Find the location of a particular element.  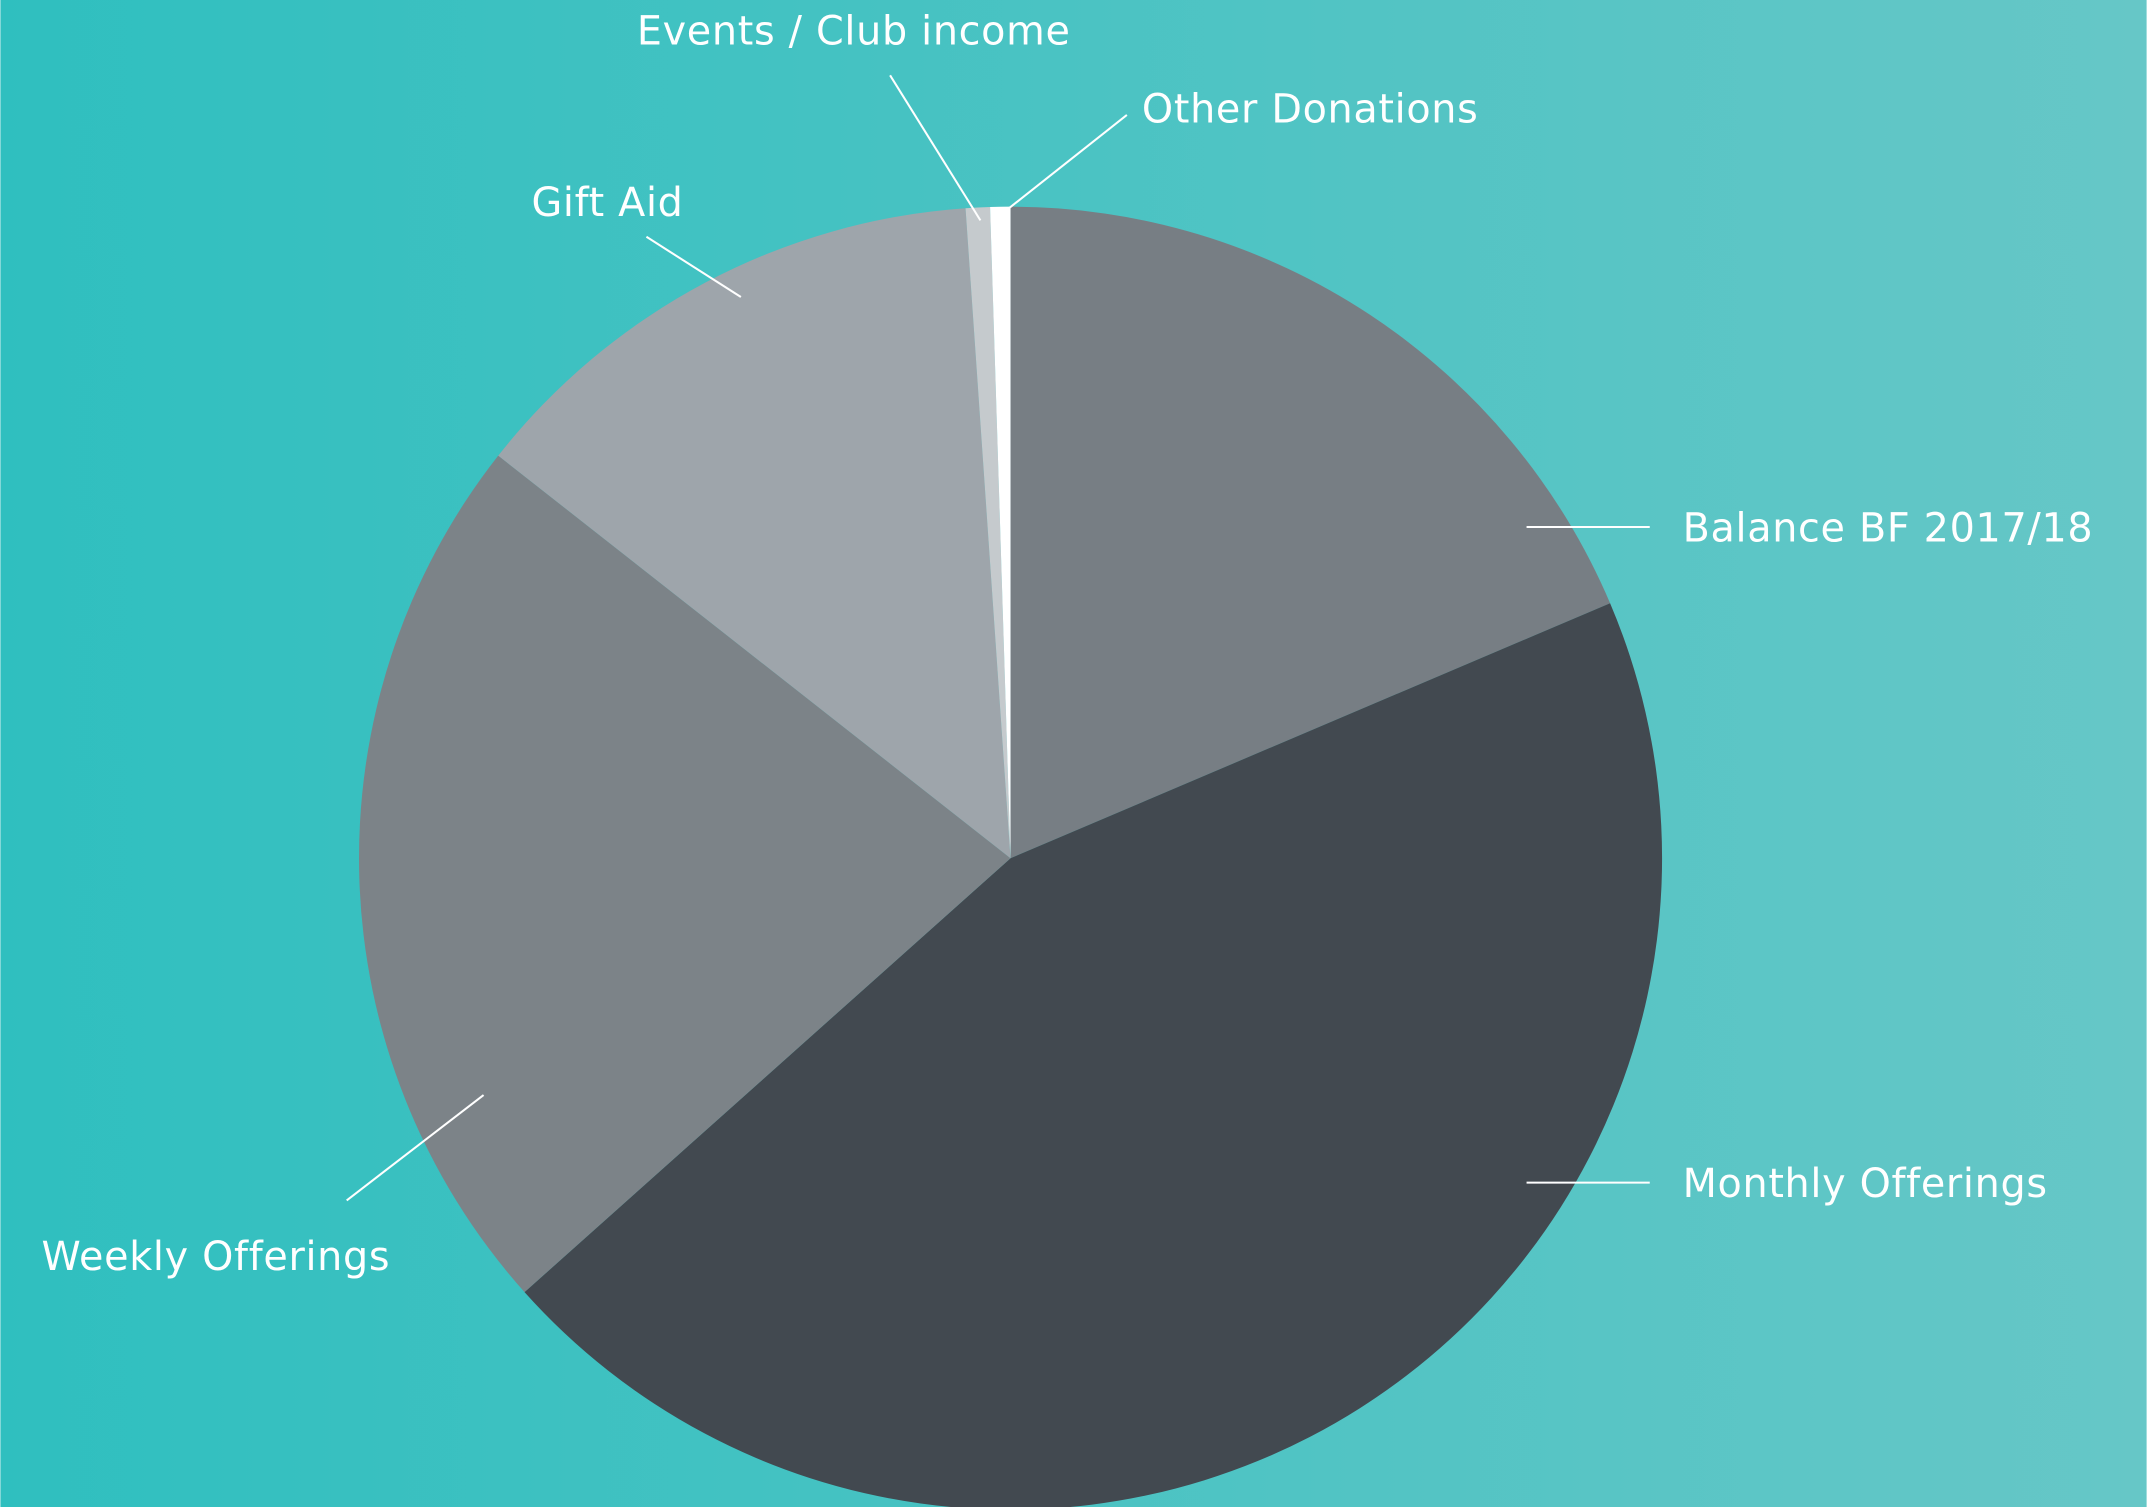

slice-label: Balance BF 2017/18 is located at coordinates (1888, 529).